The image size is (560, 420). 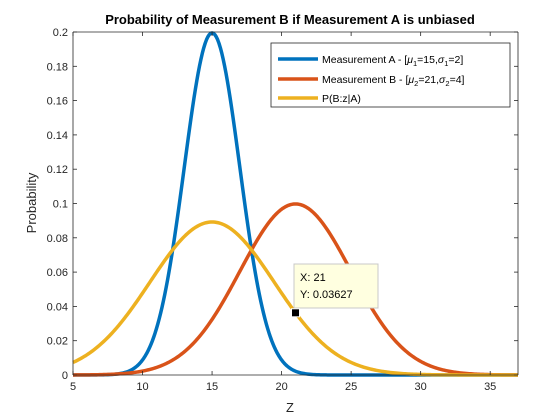 What do you see at coordinates (295, 313) in the screenshot?
I see `datatip-marker` at bounding box center [295, 313].